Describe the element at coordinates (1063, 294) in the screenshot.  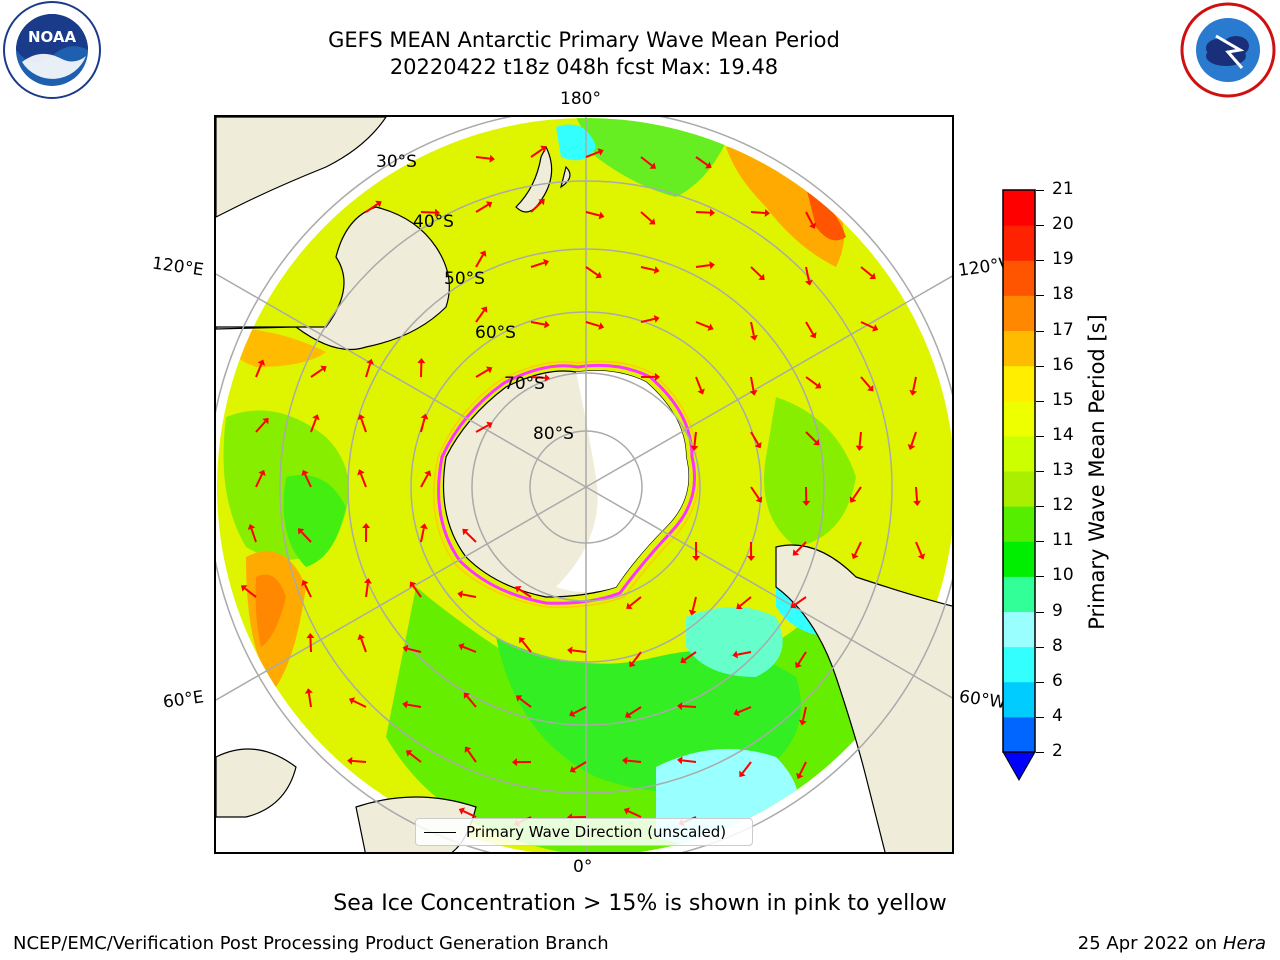
I see `colorbar-tick-label: 18` at that location.